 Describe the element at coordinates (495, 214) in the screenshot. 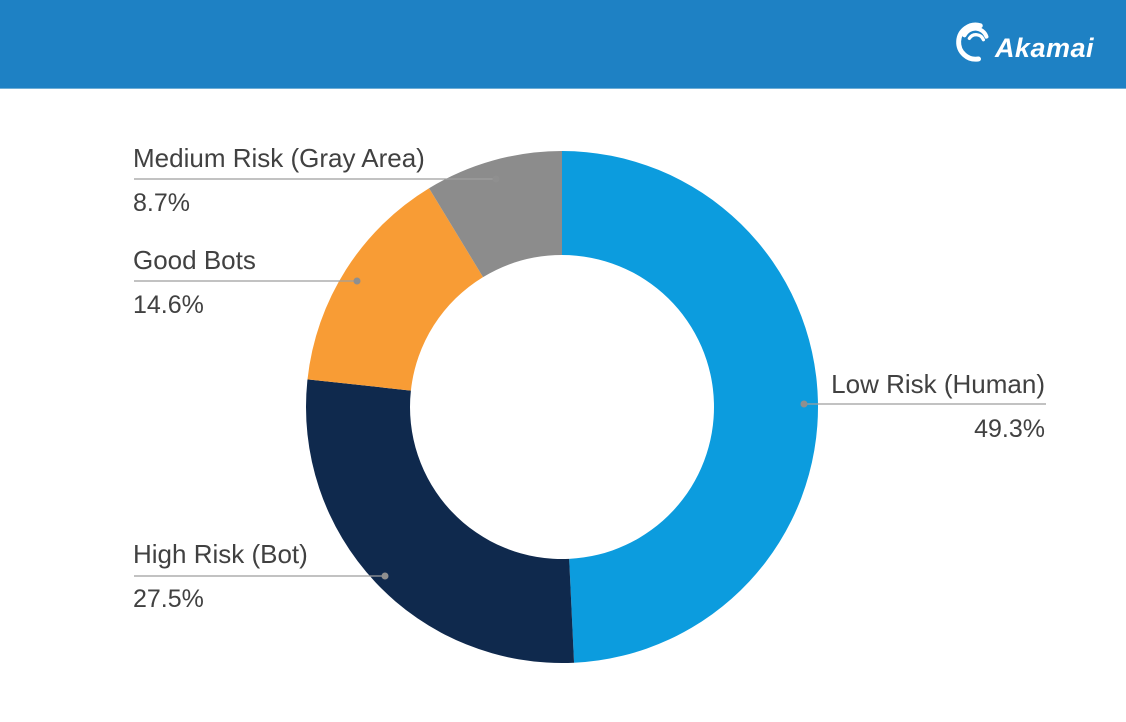

I see `donut-segment-medium-risk` at that location.